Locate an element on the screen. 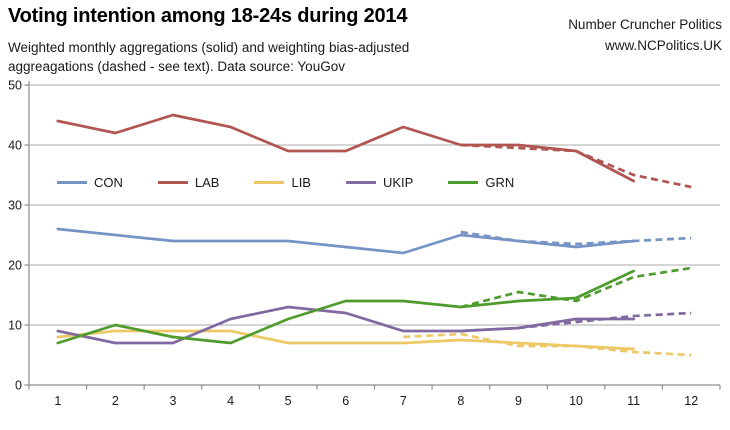 Image resolution: width=730 pixels, height=430 pixels. chart-legend: CON LAB LIB UKIP GRN is located at coordinates (285, 182).